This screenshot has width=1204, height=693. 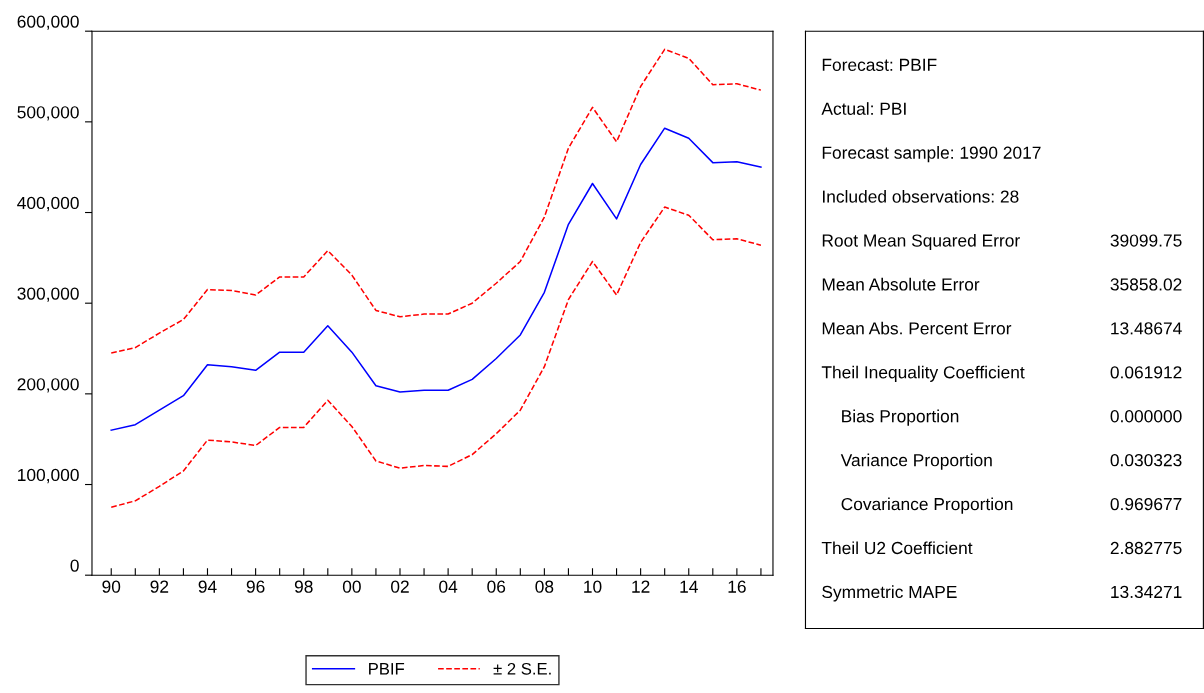 I want to click on y-tick-label: 500,000, so click(x=48, y=113).